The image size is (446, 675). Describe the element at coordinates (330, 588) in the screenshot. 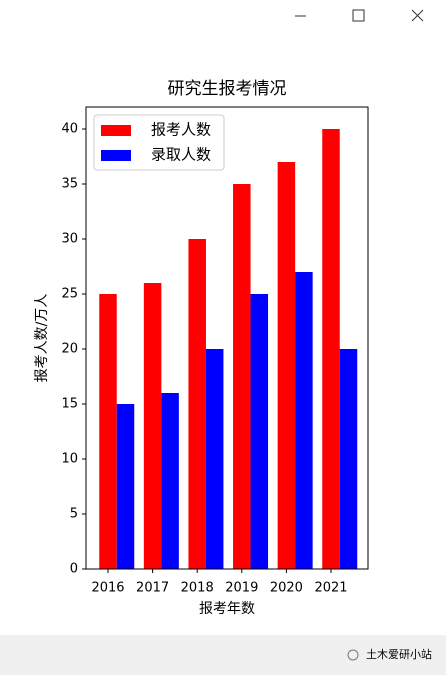

I see `x-tick-label: 2021` at that location.